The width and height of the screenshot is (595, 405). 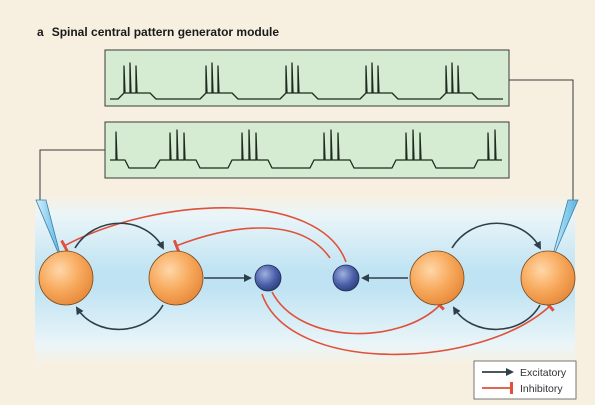 I want to click on excitatory-loop-right-top, so click(x=496, y=236).